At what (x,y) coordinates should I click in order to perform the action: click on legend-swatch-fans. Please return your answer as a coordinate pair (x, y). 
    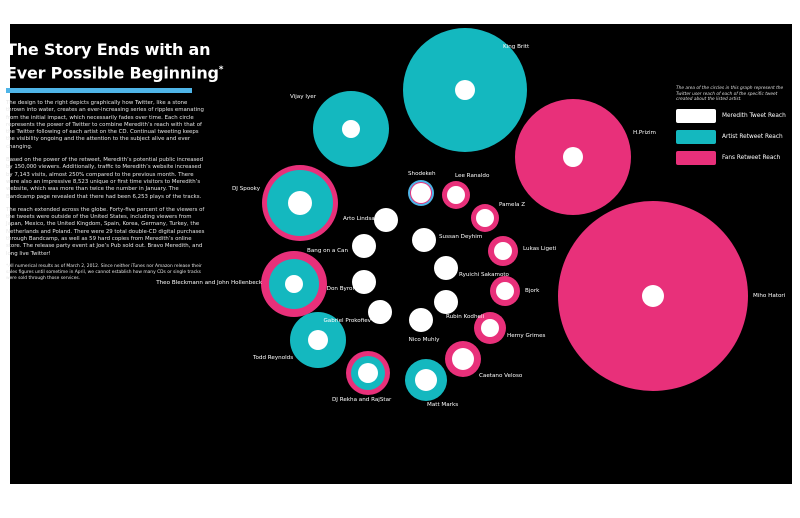
    Looking at the image, I should click on (696, 157).